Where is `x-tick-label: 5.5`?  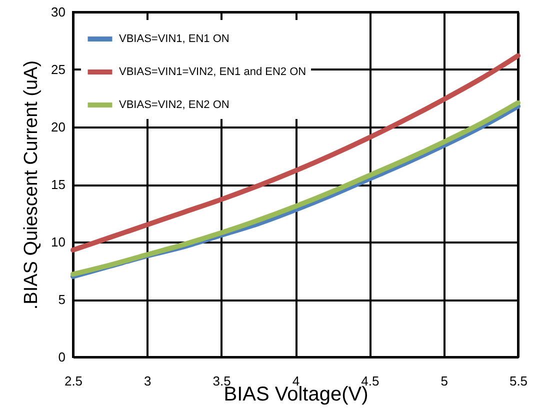
x-tick-label: 5.5 is located at coordinates (518, 381).